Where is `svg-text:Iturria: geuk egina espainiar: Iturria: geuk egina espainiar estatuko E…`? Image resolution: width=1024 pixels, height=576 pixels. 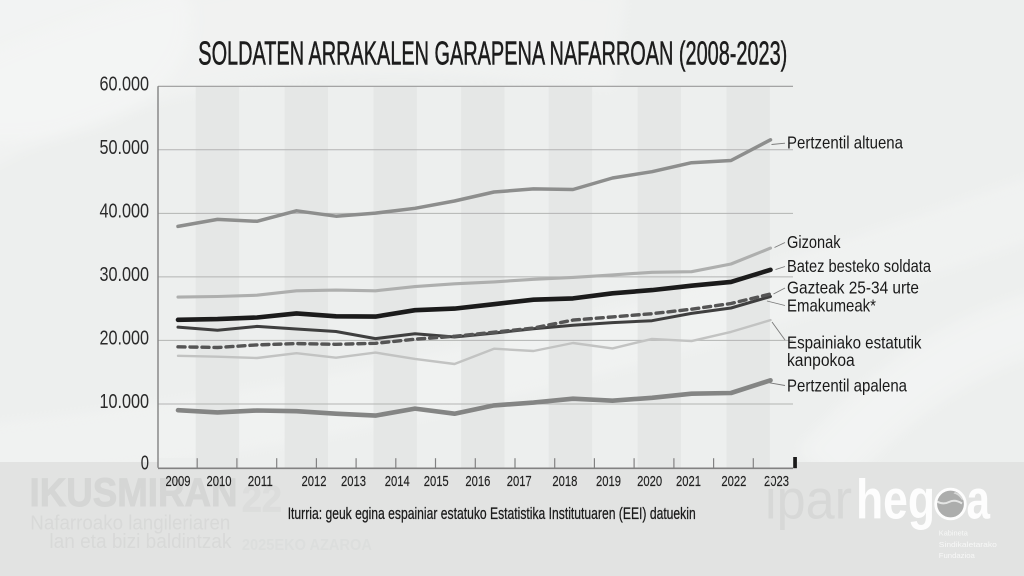
svg-text:Iturria: geuk egina espainiar: Iturria: geuk egina espainiar estatuko E… is located at coordinates (492, 514).